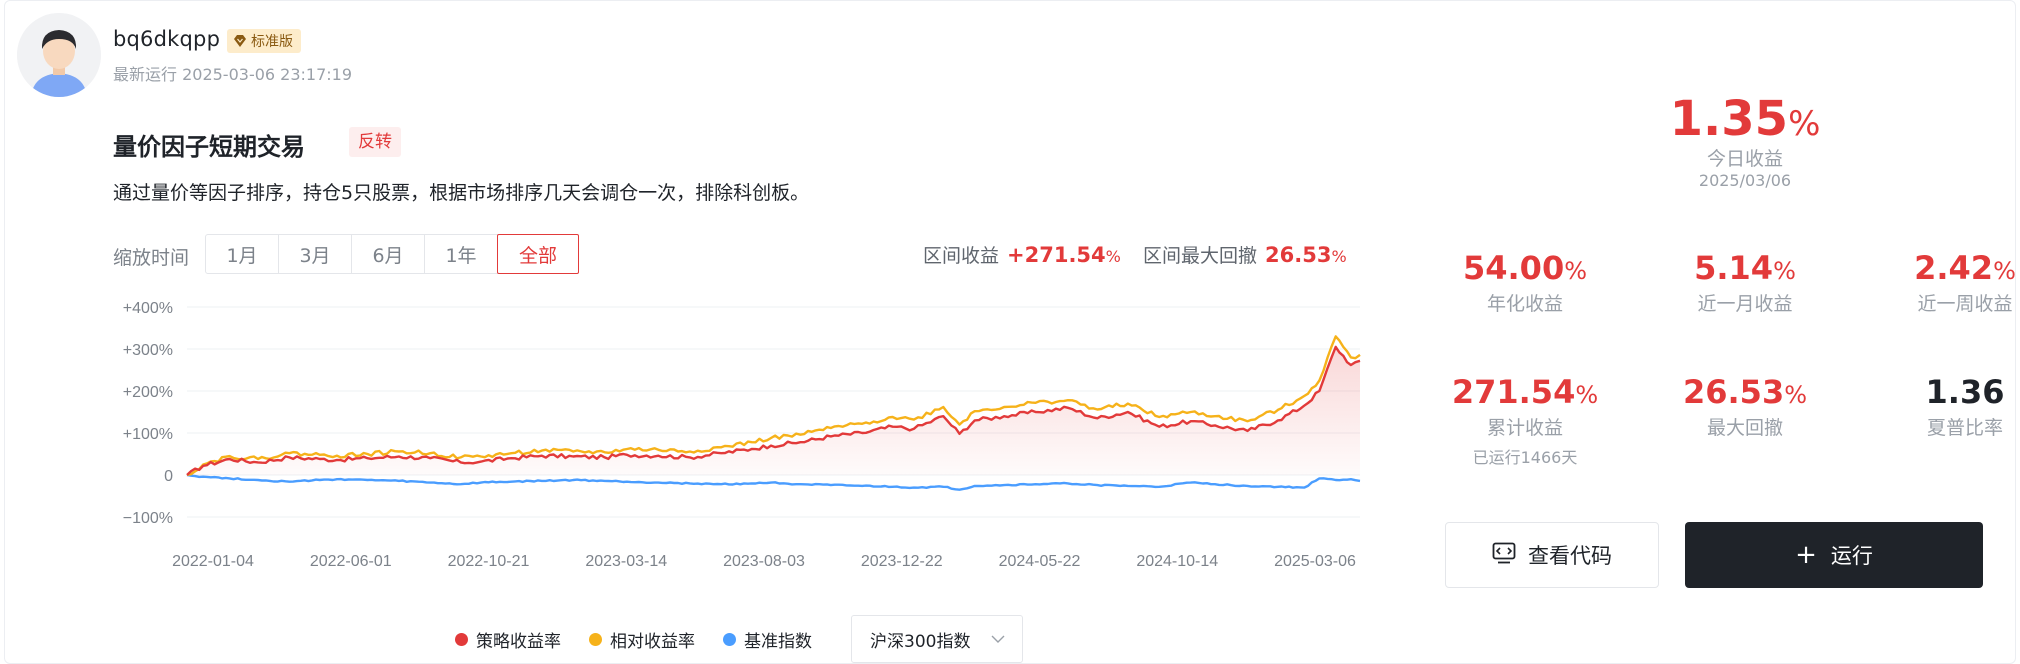 This screenshot has height=664, width=2020. I want to click on metric-week: 2.42% 近一周收益, so click(1942, 282).